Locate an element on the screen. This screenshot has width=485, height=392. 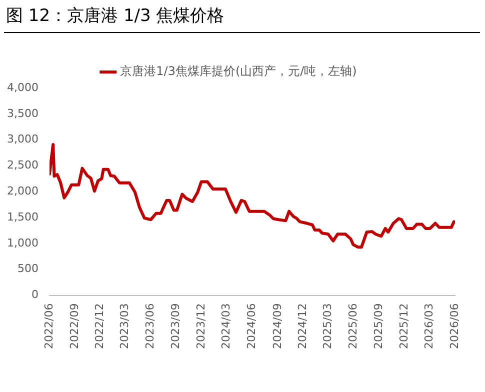
y-tick-label: 3,500 is located at coordinates (22, 113).